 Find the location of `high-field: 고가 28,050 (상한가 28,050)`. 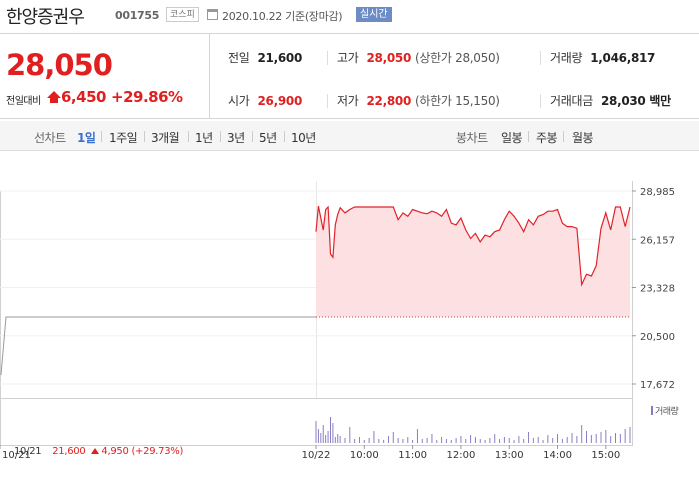

high-field: 고가 28,050 (상한가 28,050) is located at coordinates (418, 57).